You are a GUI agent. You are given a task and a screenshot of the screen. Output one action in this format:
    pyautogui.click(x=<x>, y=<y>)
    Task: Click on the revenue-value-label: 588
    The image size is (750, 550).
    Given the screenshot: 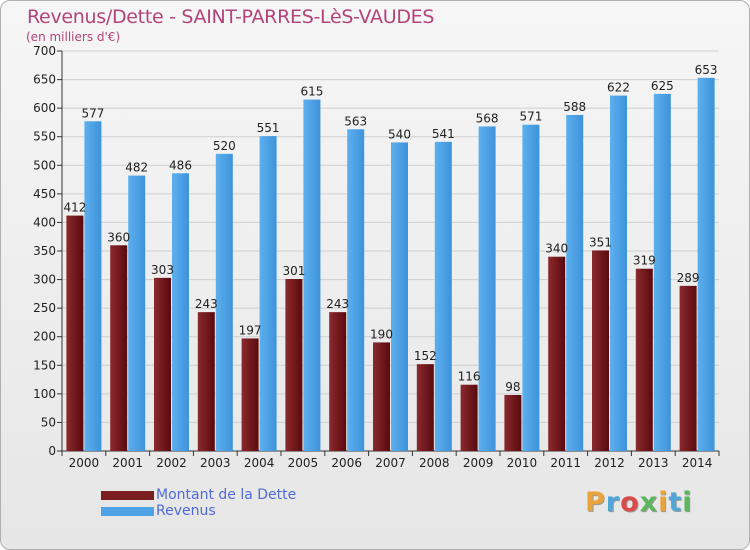 What is the action you would take?
    pyautogui.click(x=574, y=107)
    